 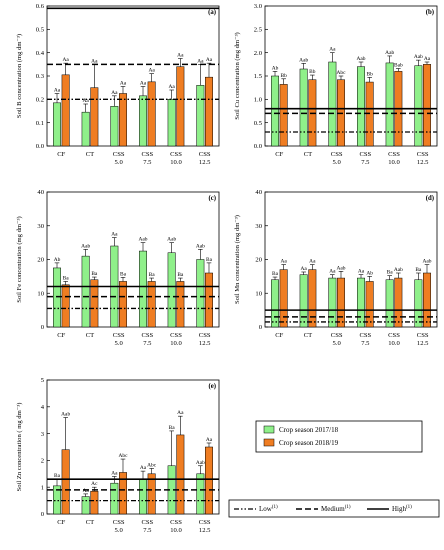 I want to click on panel-label: (b), so click(x=430, y=12).